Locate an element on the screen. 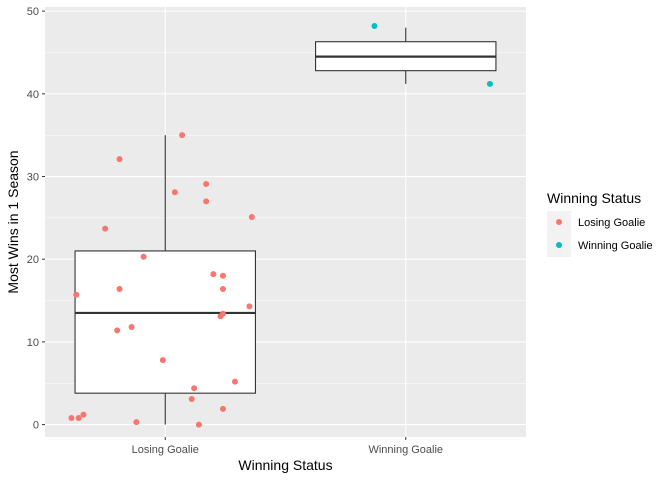 The image size is (672, 480). y-tick-label: 40 is located at coordinates (33, 95).